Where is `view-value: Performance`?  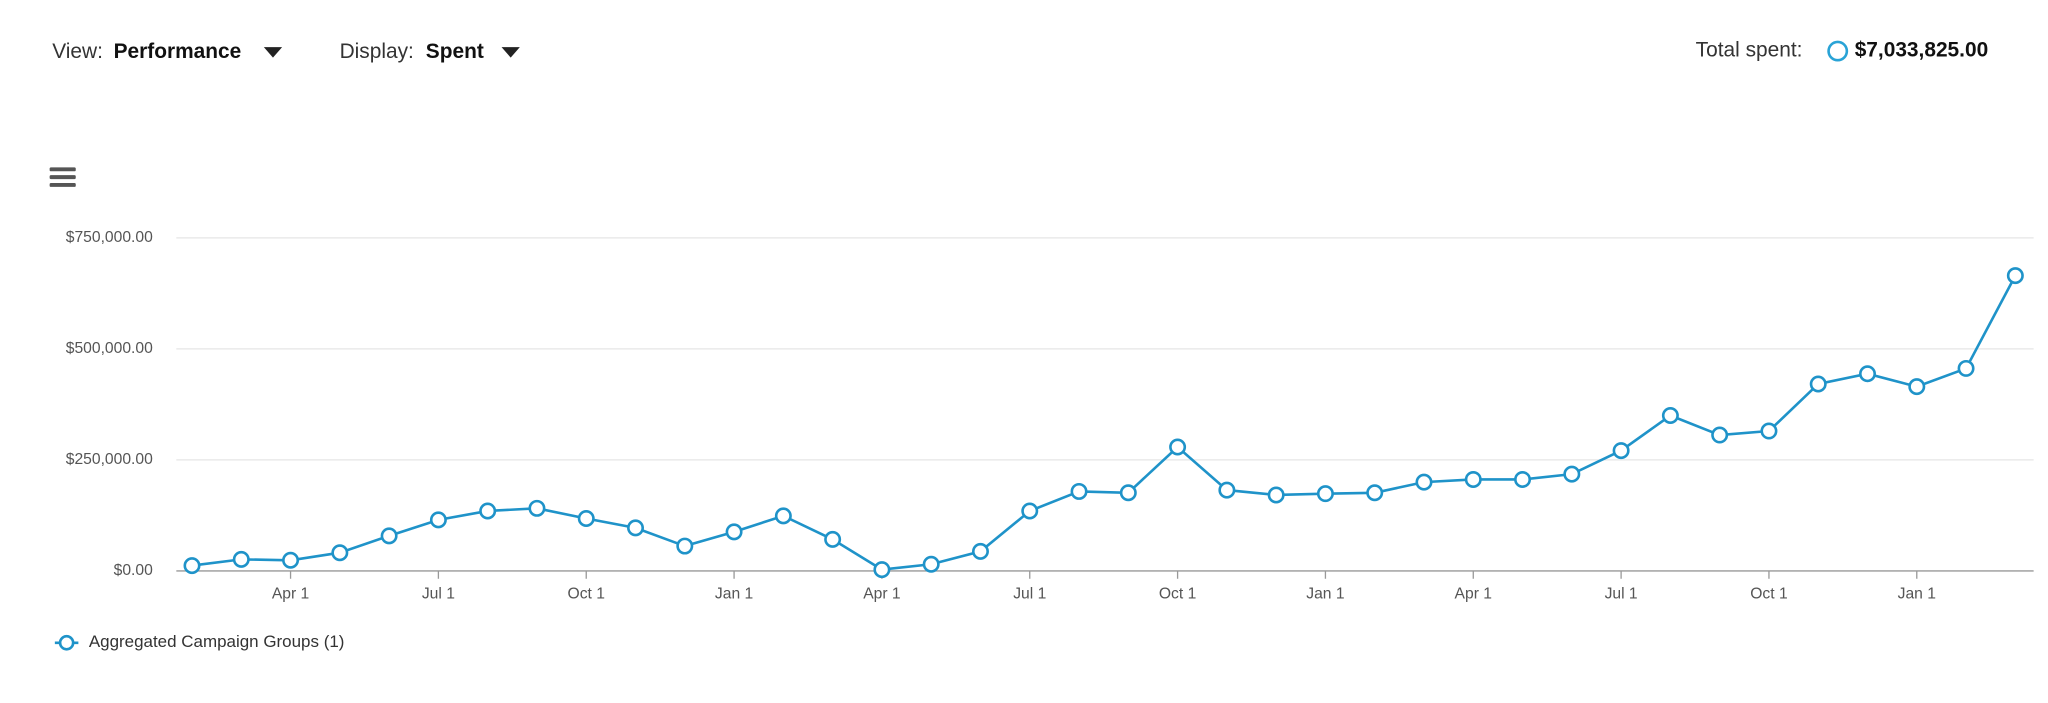
view-value: Performance is located at coordinates (178, 51).